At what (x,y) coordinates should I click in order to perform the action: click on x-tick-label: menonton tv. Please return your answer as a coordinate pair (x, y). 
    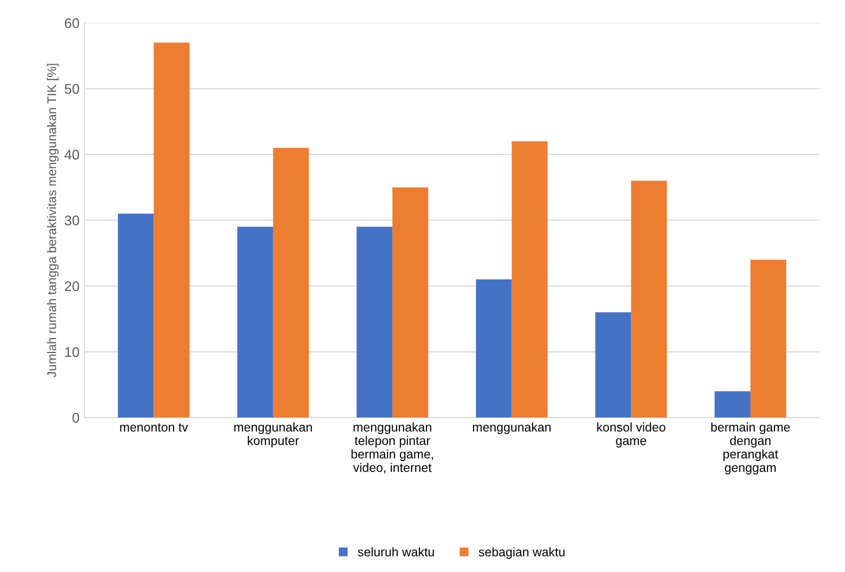
    Looking at the image, I should click on (154, 427).